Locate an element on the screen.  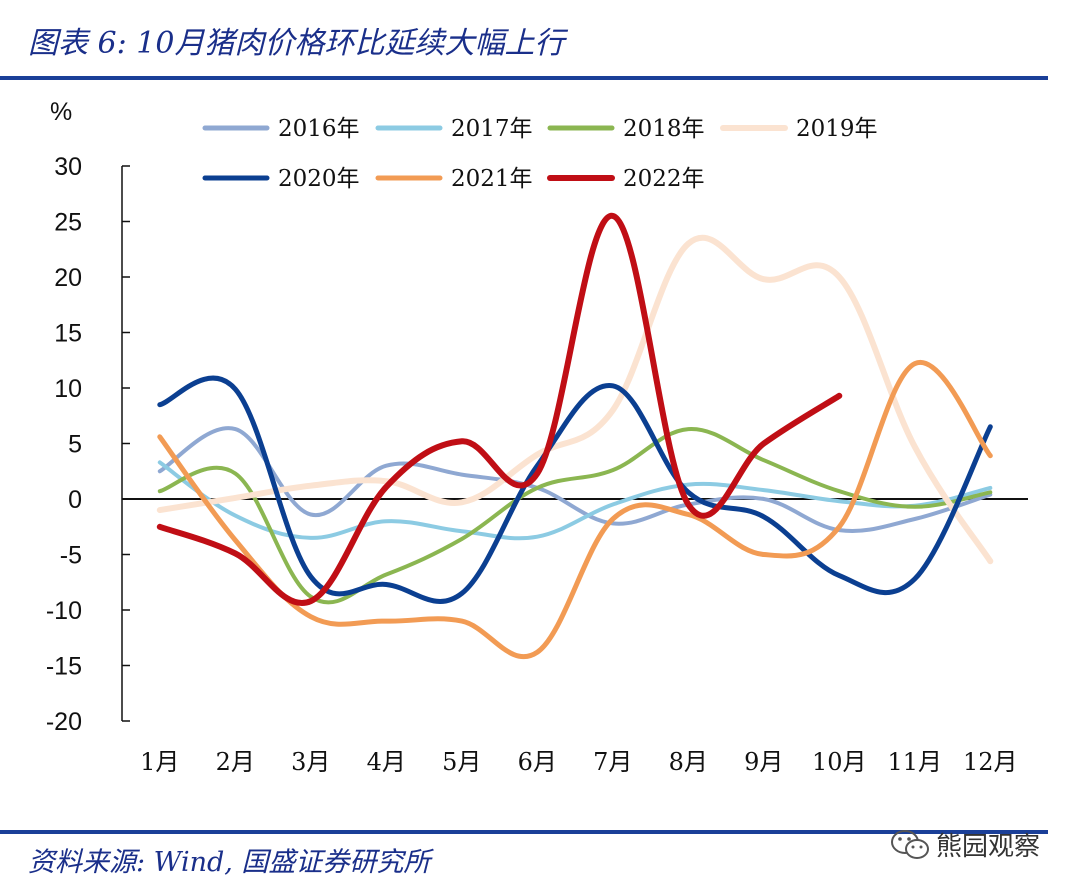
y-tick-label: 25 is located at coordinates (68, 223).